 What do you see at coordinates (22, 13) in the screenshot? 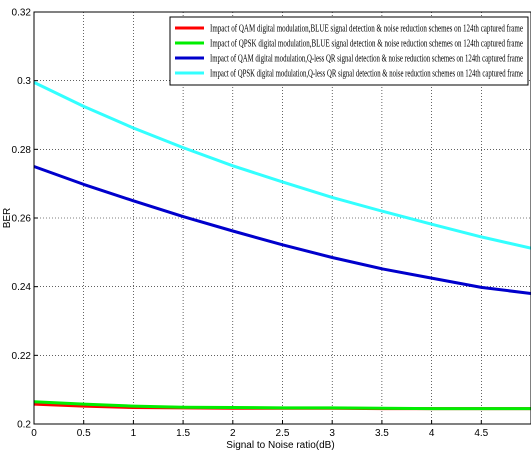
I see `y-tick-label: 0.32` at bounding box center [22, 13].